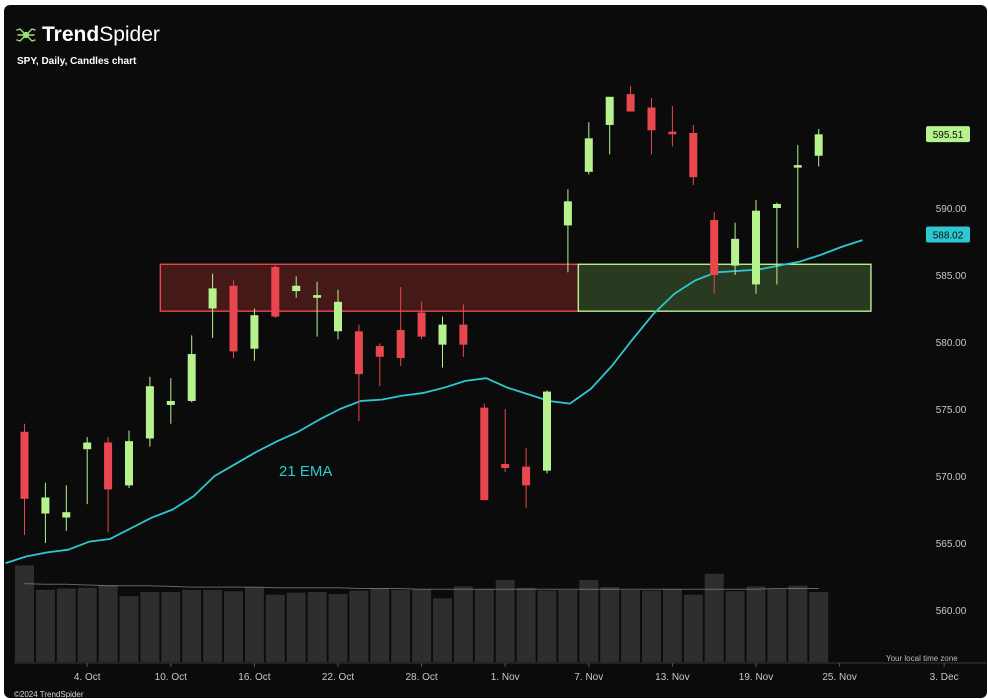 This screenshot has width=988, height=699. I want to click on price-label-text: 595.51, so click(948, 135).